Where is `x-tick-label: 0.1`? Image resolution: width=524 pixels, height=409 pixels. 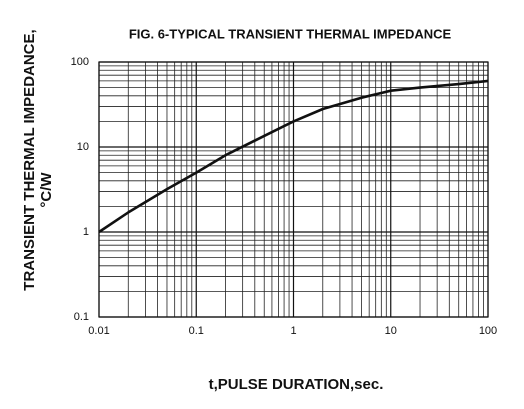 x-tick-label: 0.1 is located at coordinates (196, 331).